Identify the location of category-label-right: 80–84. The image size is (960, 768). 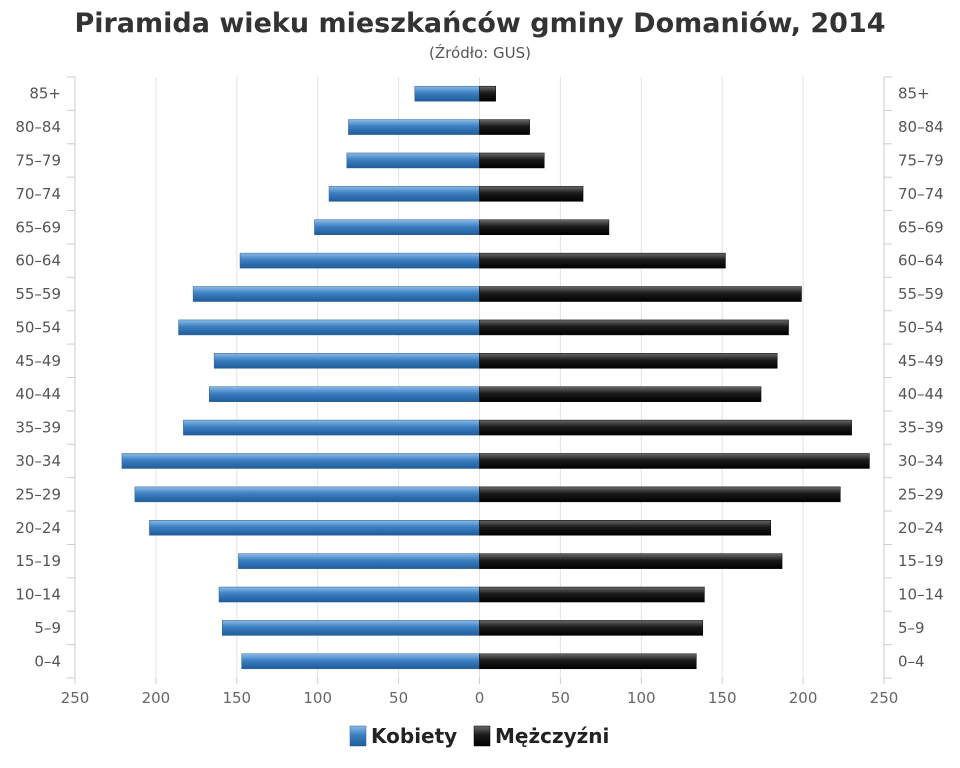
(921, 127).